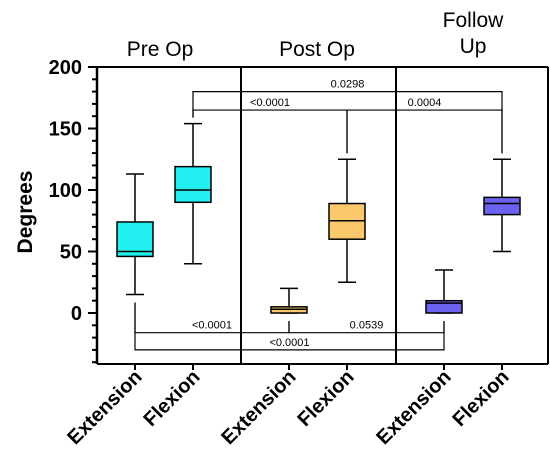  I want to click on group-title: Pre Op, so click(160, 49).